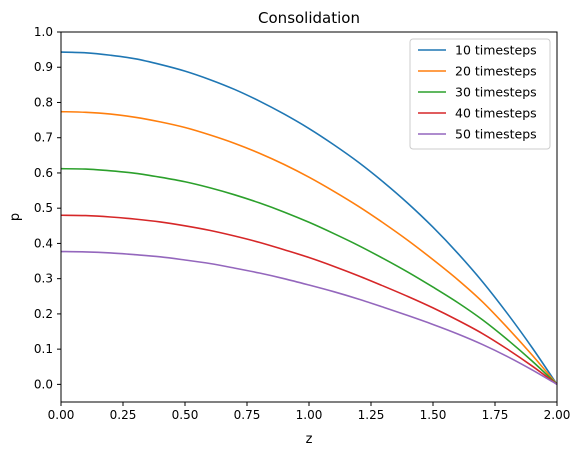 Image resolution: width=582 pixels, height=455 pixels. Describe the element at coordinates (43, 243) in the screenshot. I see `y-tick-label: 0.4` at that location.